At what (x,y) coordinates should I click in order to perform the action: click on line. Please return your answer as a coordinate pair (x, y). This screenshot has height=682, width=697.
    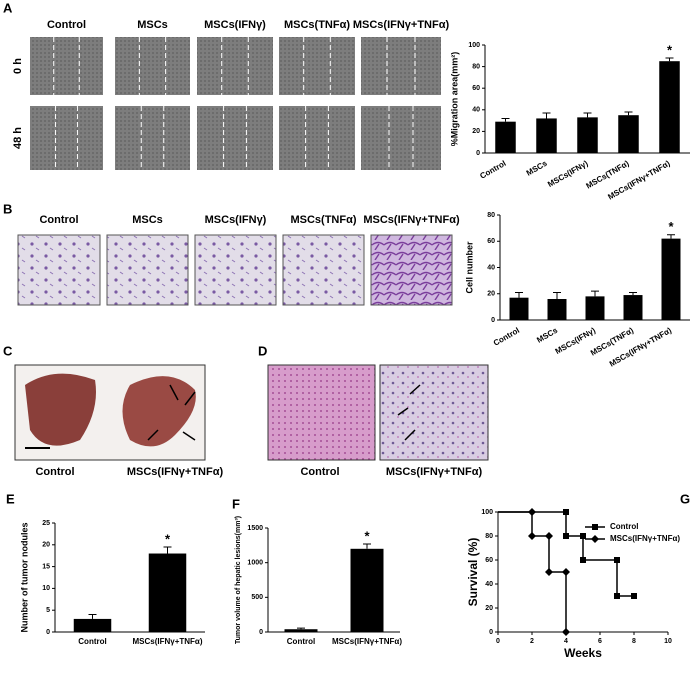
    Looking at the image, I should click on (566, 554).